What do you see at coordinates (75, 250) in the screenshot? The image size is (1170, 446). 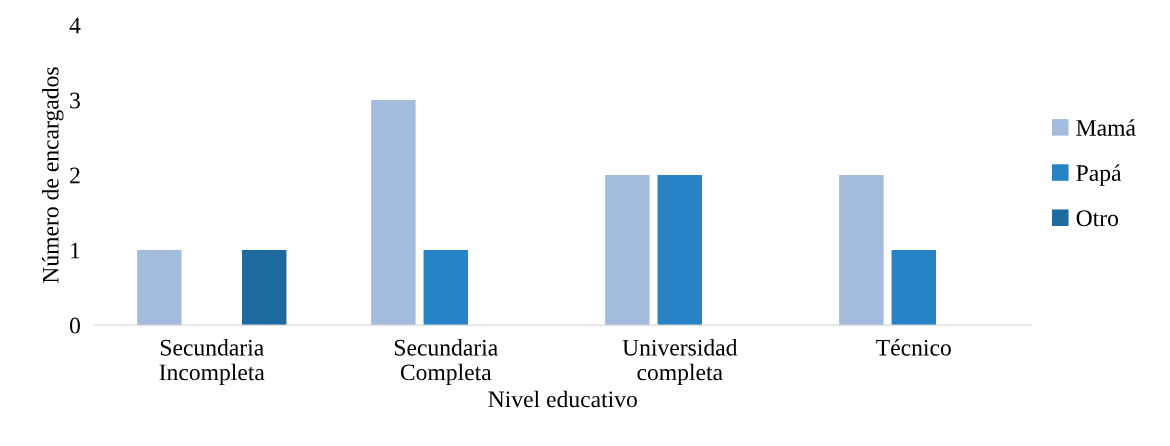 I see `y-tick-label: 1` at bounding box center [75, 250].